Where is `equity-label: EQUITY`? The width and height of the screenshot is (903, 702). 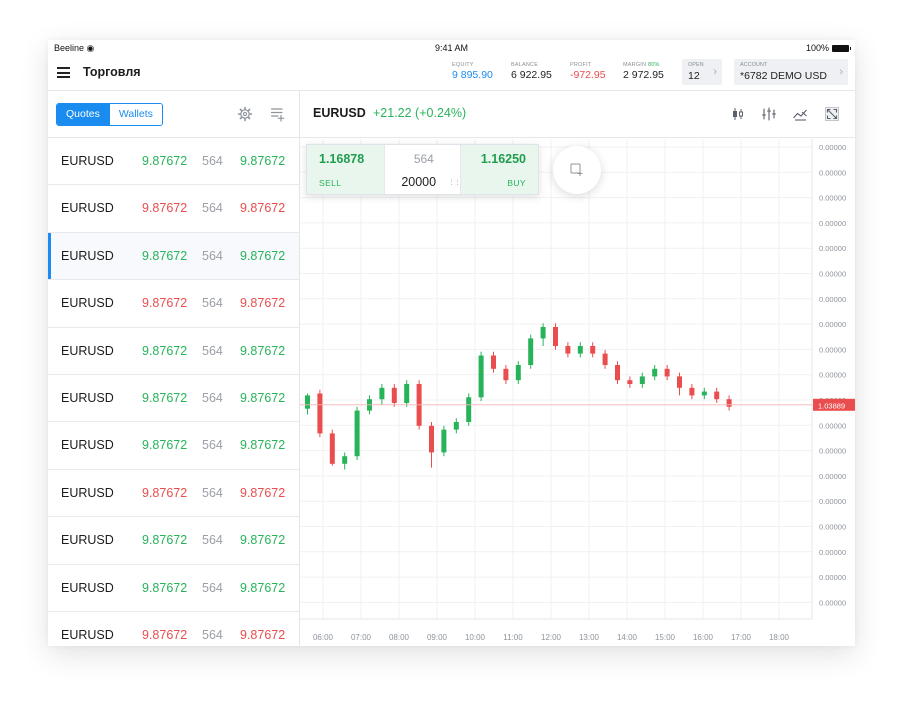
equity-label: EQUITY is located at coordinates (463, 65).